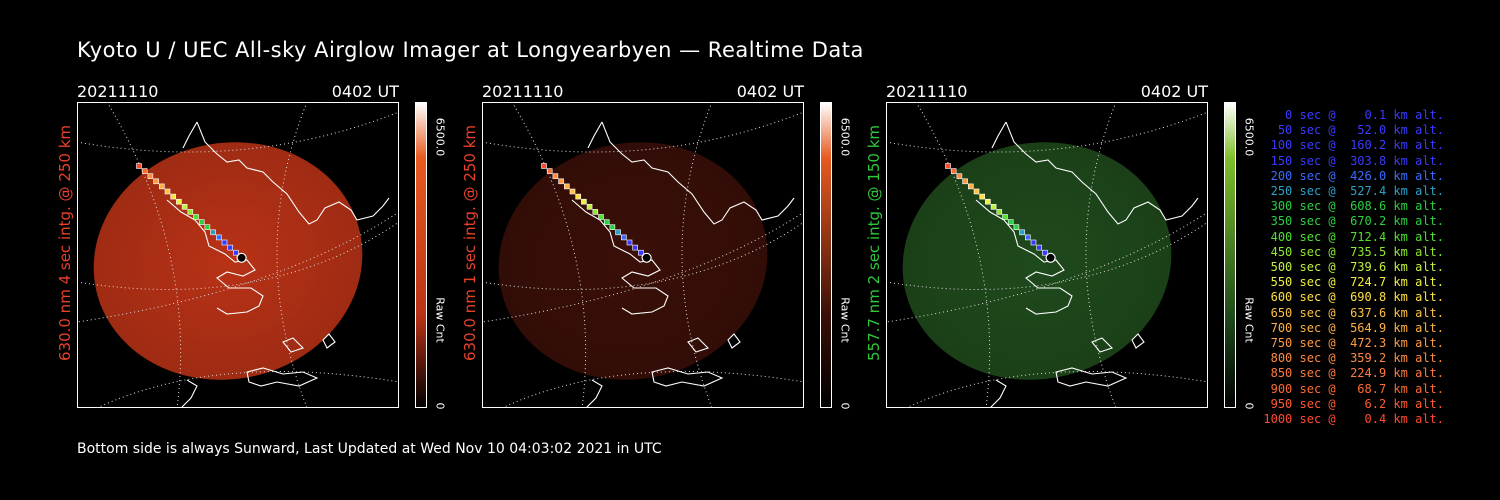  Describe the element at coordinates (1353, 358) in the screenshot. I see `legend-entry: 800 sec @ 359.2 km alt.` at that location.